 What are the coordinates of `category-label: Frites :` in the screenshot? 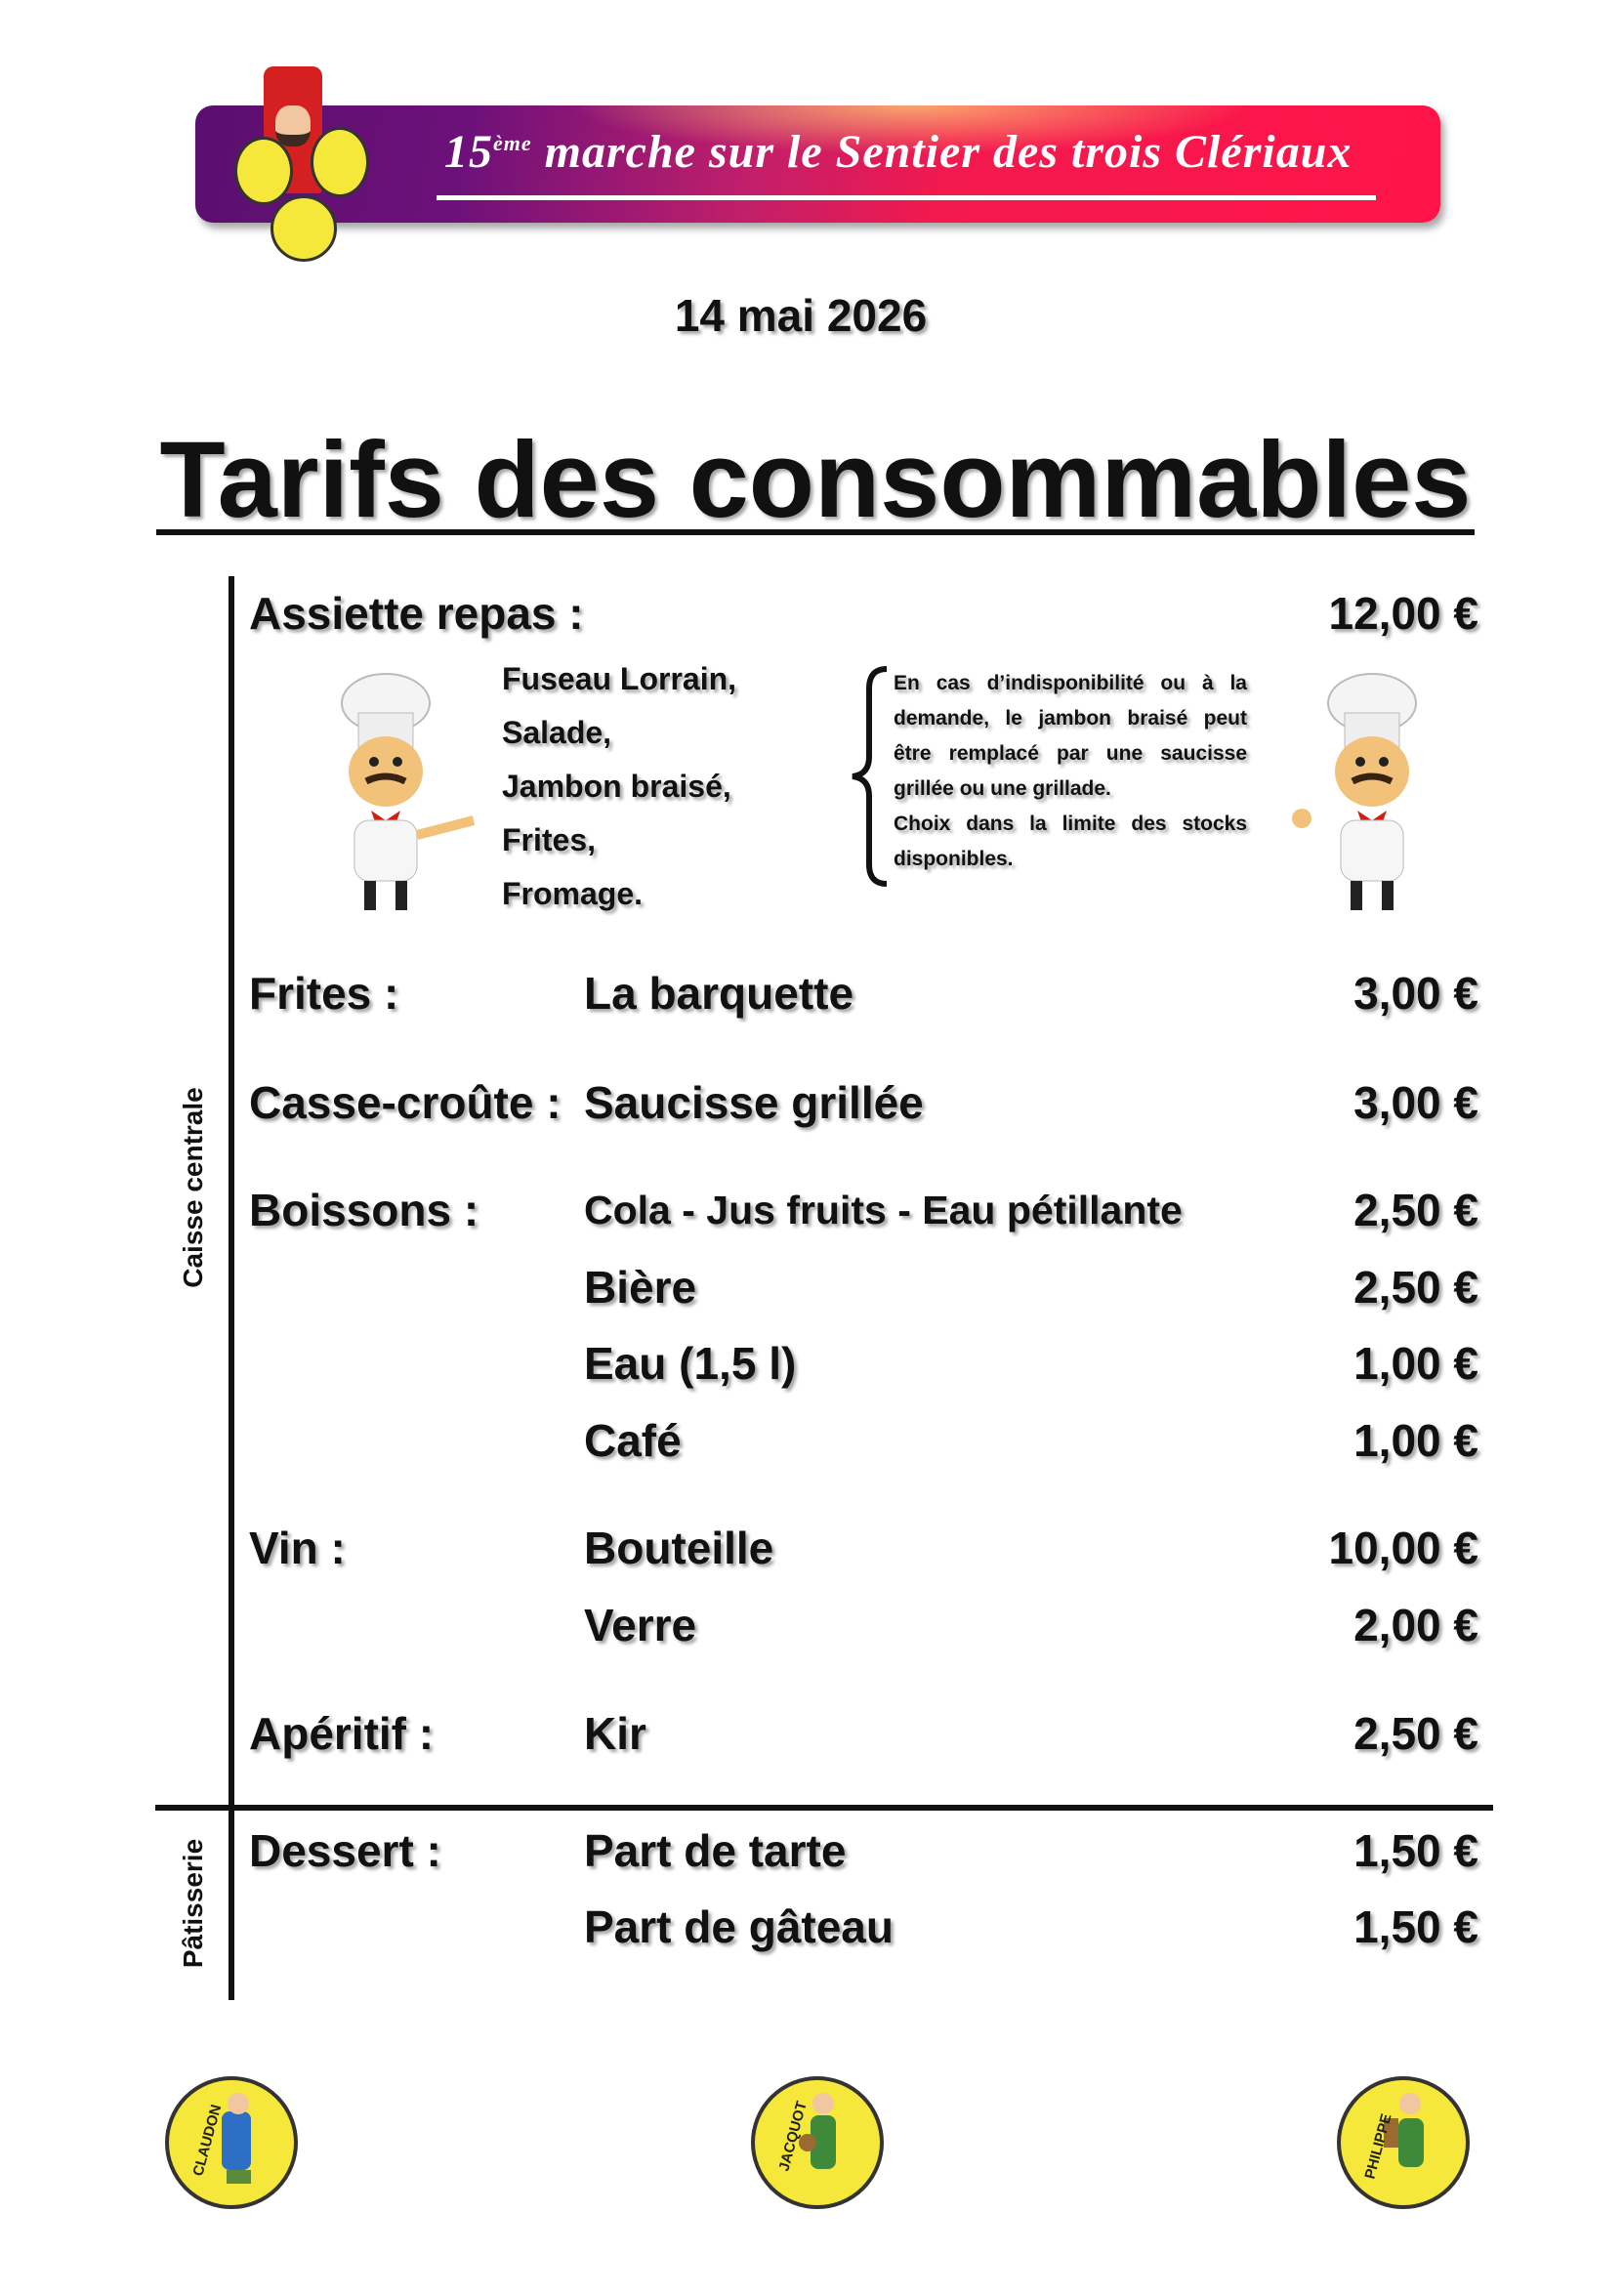 It's located at (324, 993).